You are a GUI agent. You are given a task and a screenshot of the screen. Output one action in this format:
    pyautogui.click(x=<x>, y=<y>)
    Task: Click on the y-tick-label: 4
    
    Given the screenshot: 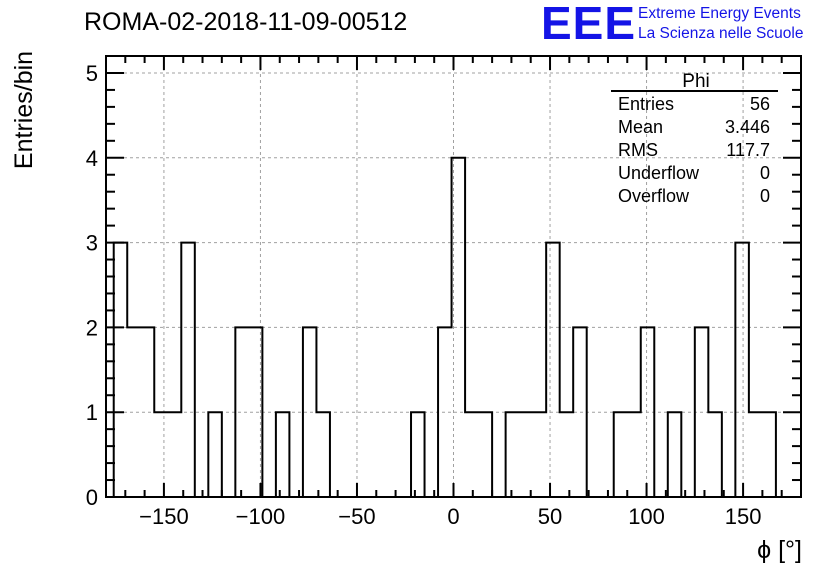 What is the action you would take?
    pyautogui.click(x=92, y=158)
    